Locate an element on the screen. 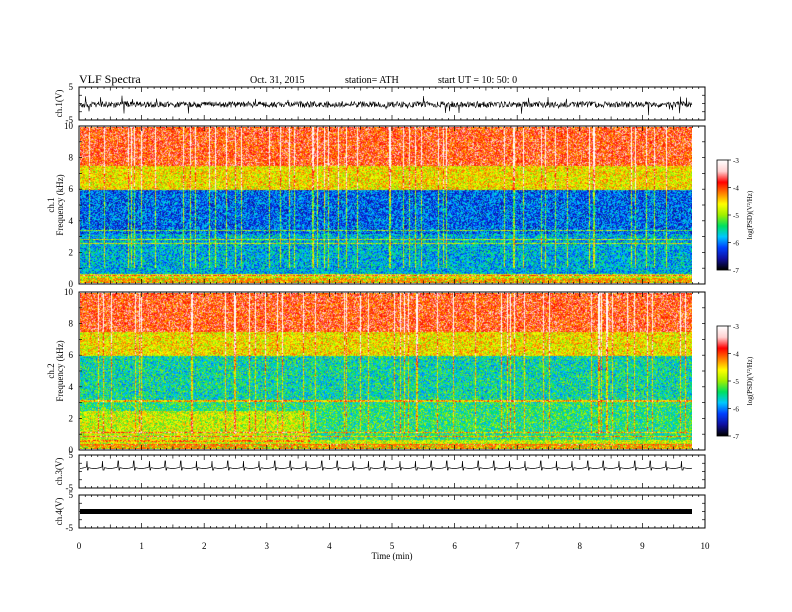 The width and height of the screenshot is (792, 612). ch3-waveform-trace is located at coordinates (386, 465).